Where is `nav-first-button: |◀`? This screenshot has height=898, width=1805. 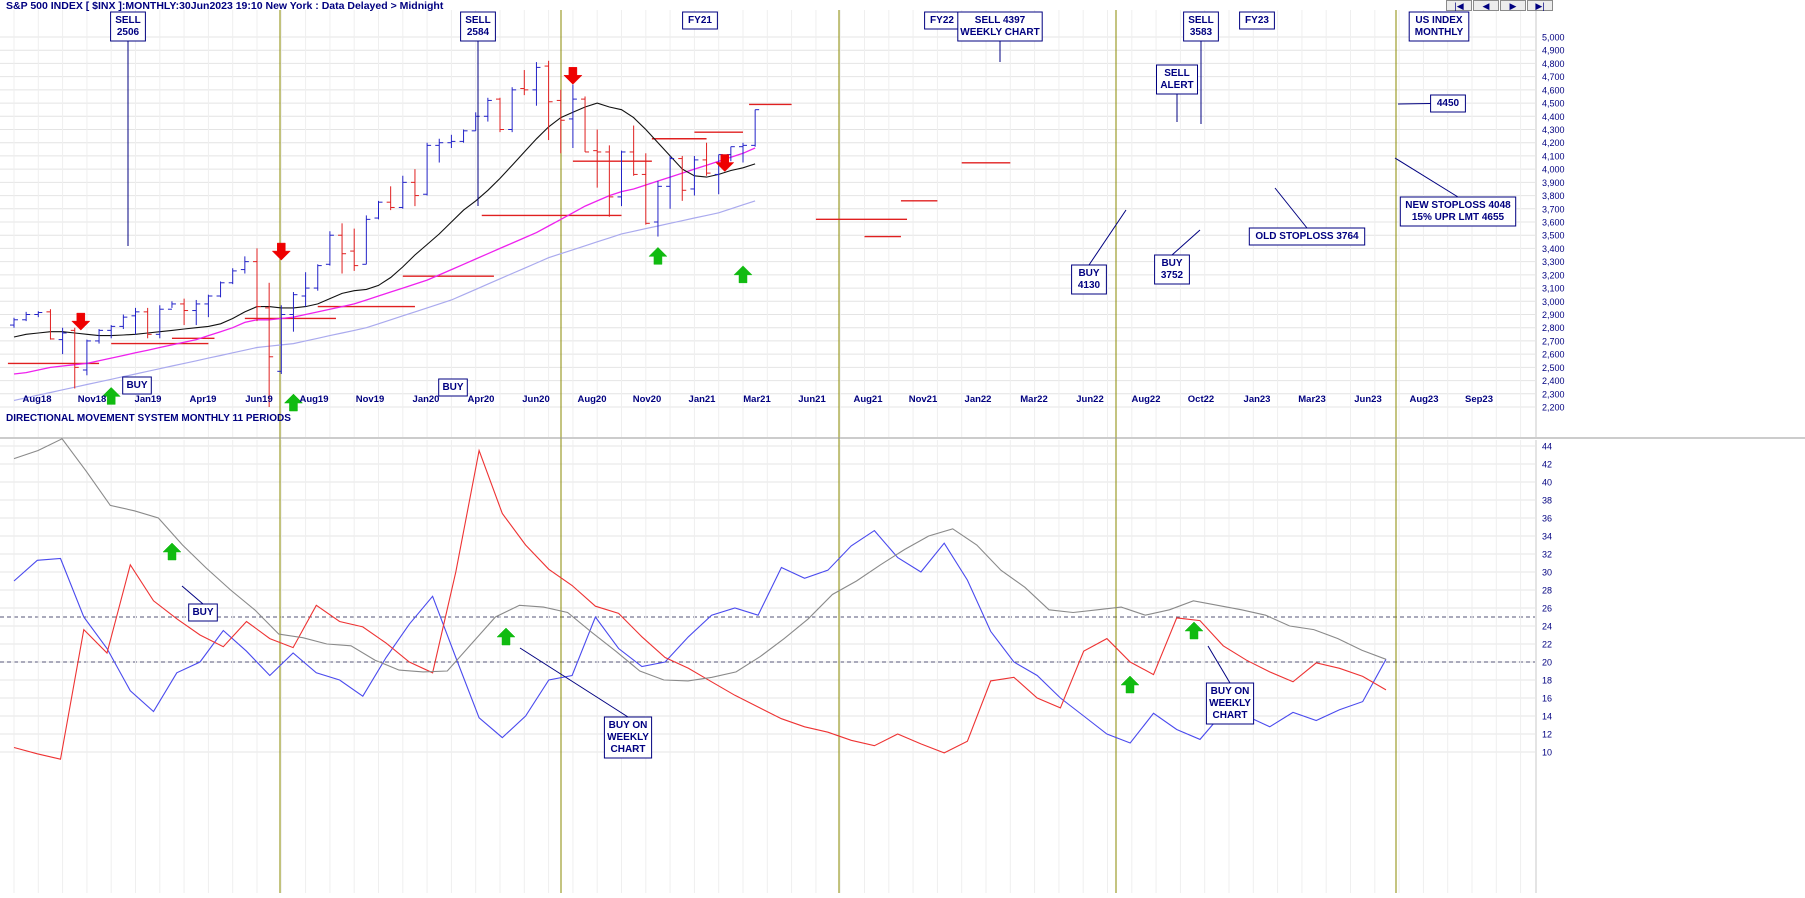 nav-first-button: |◀ is located at coordinates (1459, 5).